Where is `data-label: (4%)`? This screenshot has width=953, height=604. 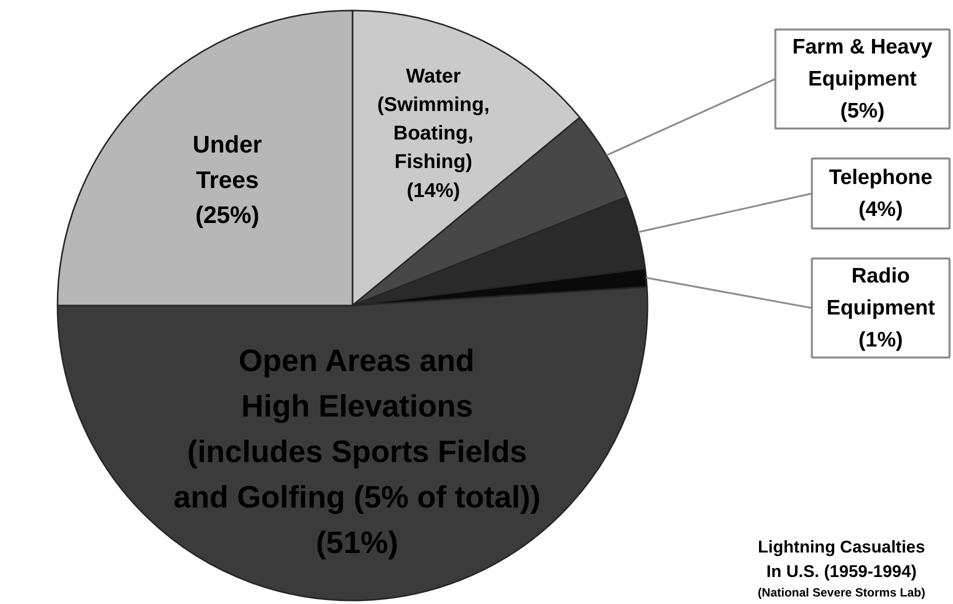 data-label: (4%) is located at coordinates (880, 209).